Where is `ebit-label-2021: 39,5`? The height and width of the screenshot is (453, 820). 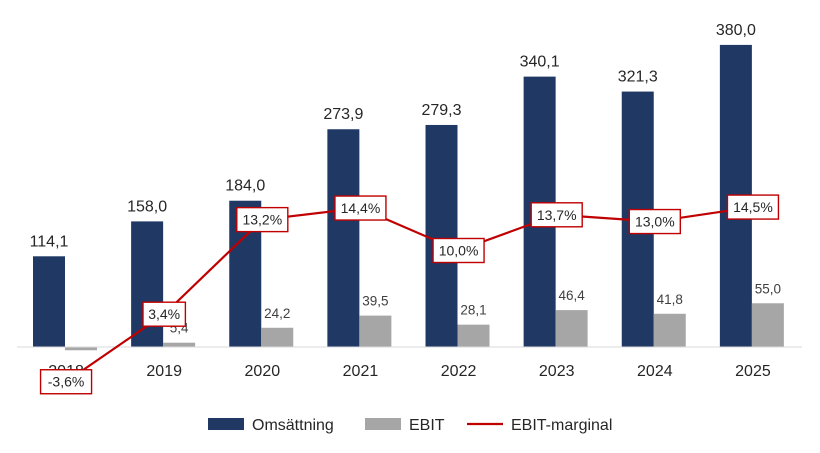
ebit-label-2021: 39,5 is located at coordinates (375, 301).